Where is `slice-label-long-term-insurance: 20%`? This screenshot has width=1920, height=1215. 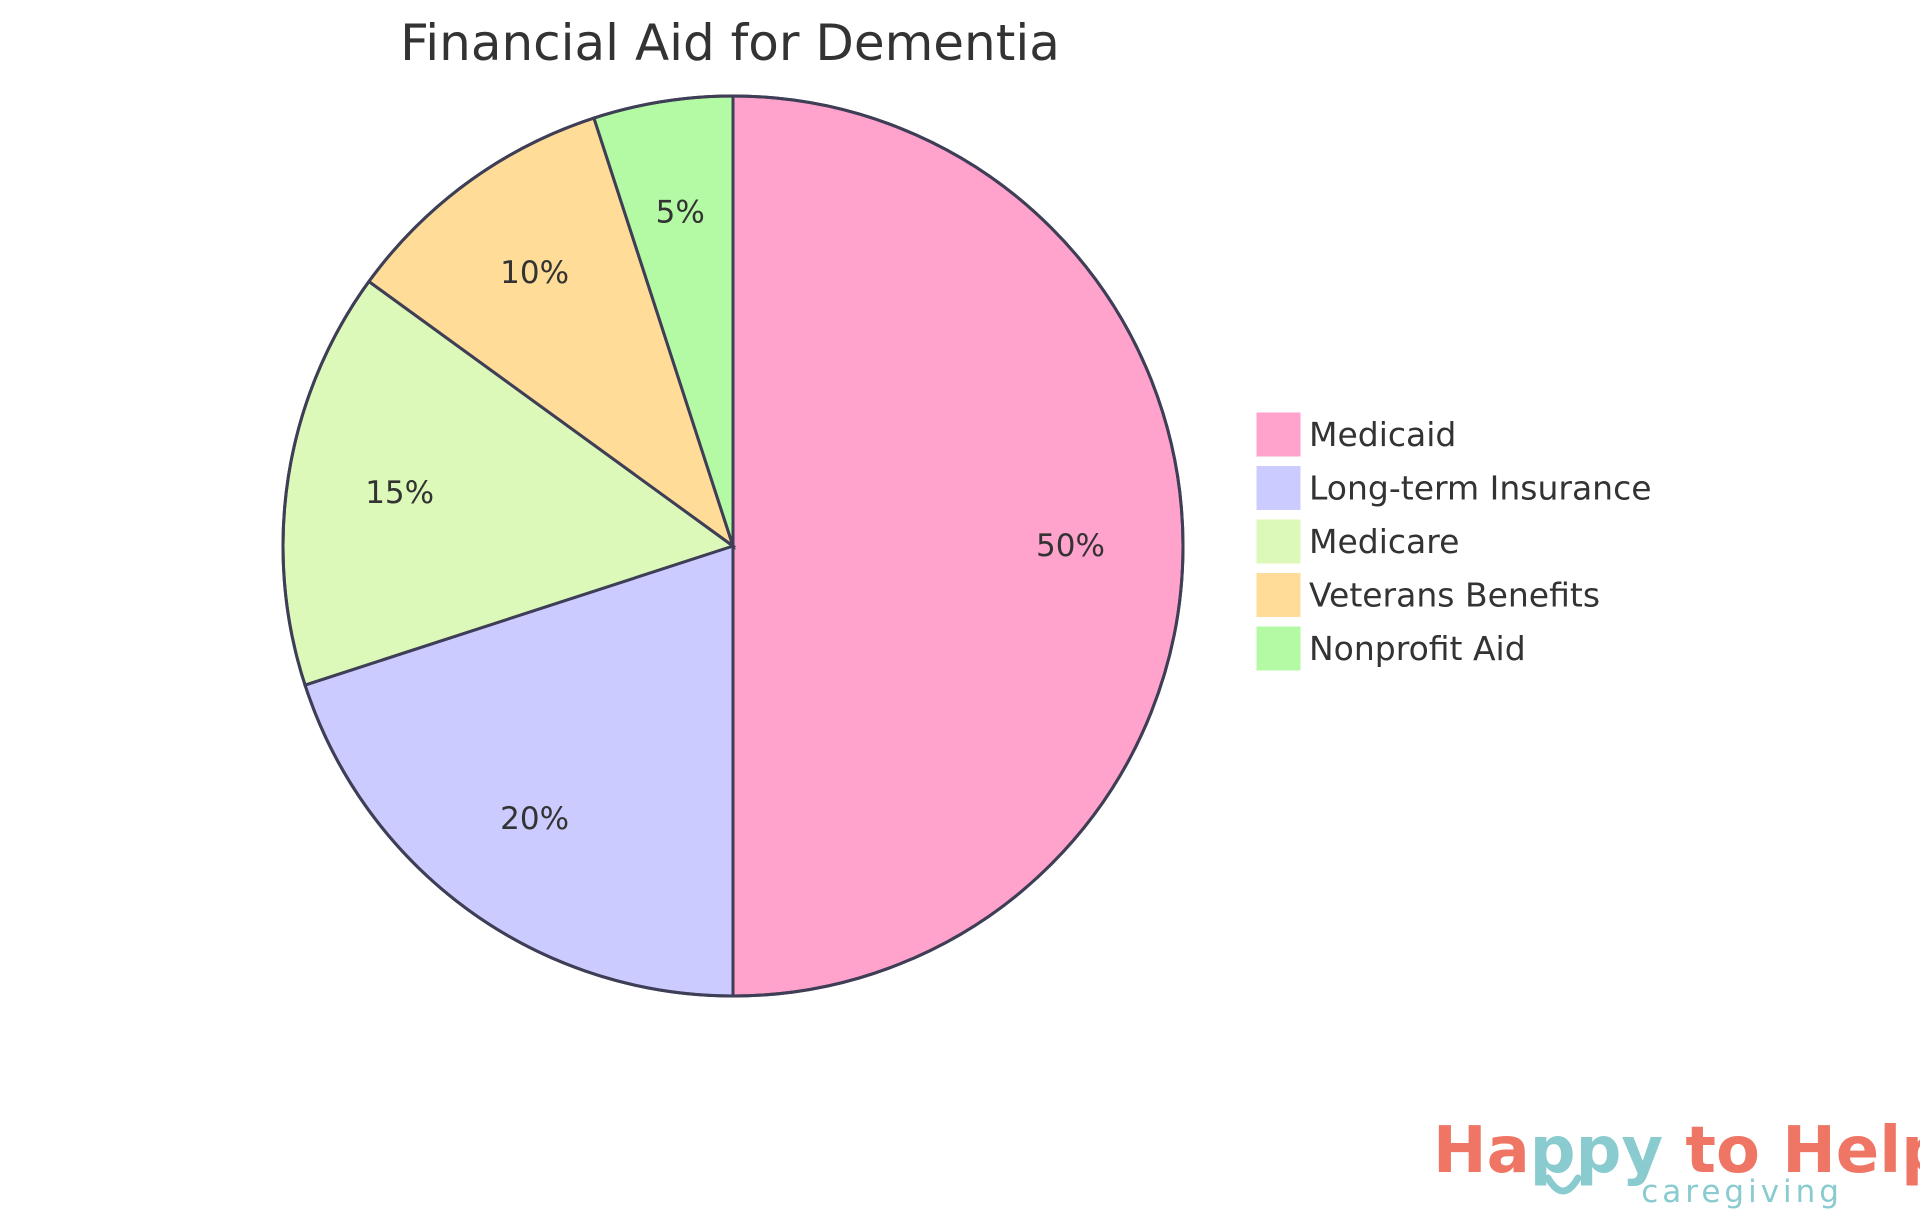 slice-label-long-term-insurance: 20% is located at coordinates (534, 819).